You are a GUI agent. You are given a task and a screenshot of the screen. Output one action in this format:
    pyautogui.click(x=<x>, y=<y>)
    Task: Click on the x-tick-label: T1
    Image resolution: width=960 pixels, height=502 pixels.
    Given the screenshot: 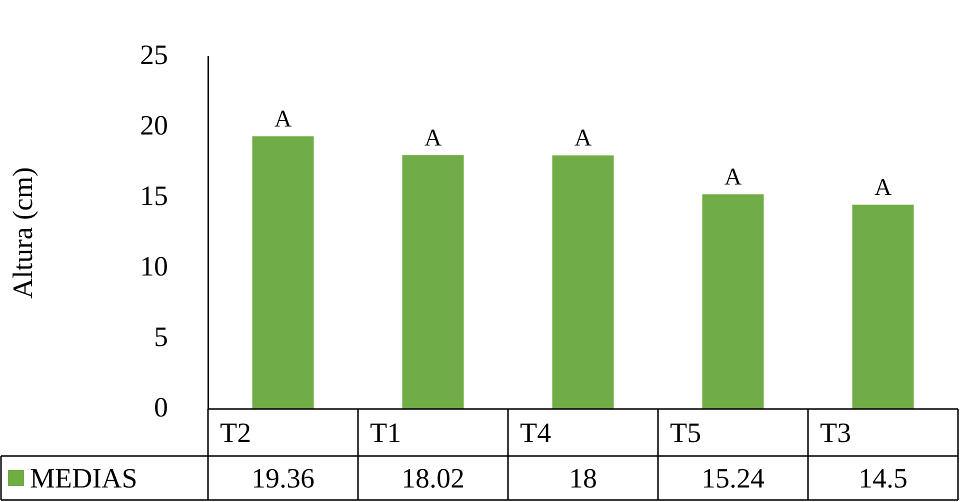 What is the action you would take?
    pyautogui.click(x=386, y=433)
    